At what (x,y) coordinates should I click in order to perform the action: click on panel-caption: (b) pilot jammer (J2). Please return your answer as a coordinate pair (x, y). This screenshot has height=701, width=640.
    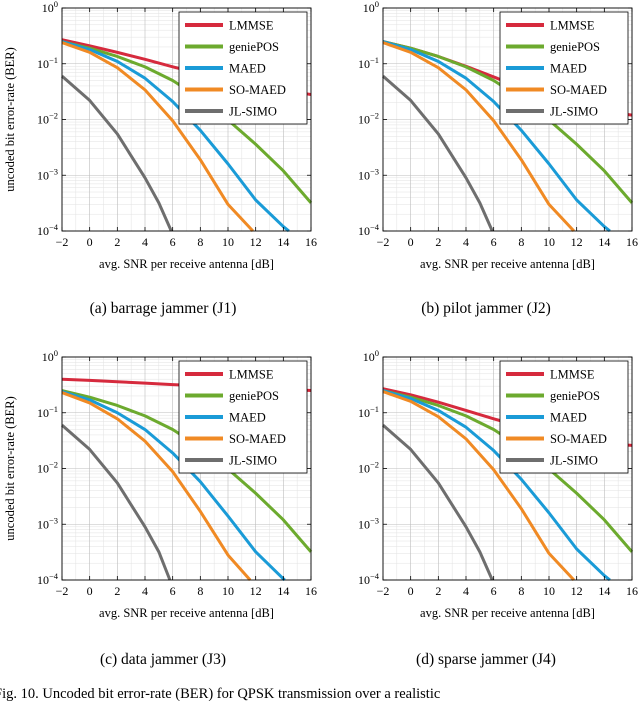
    Looking at the image, I should click on (486, 308).